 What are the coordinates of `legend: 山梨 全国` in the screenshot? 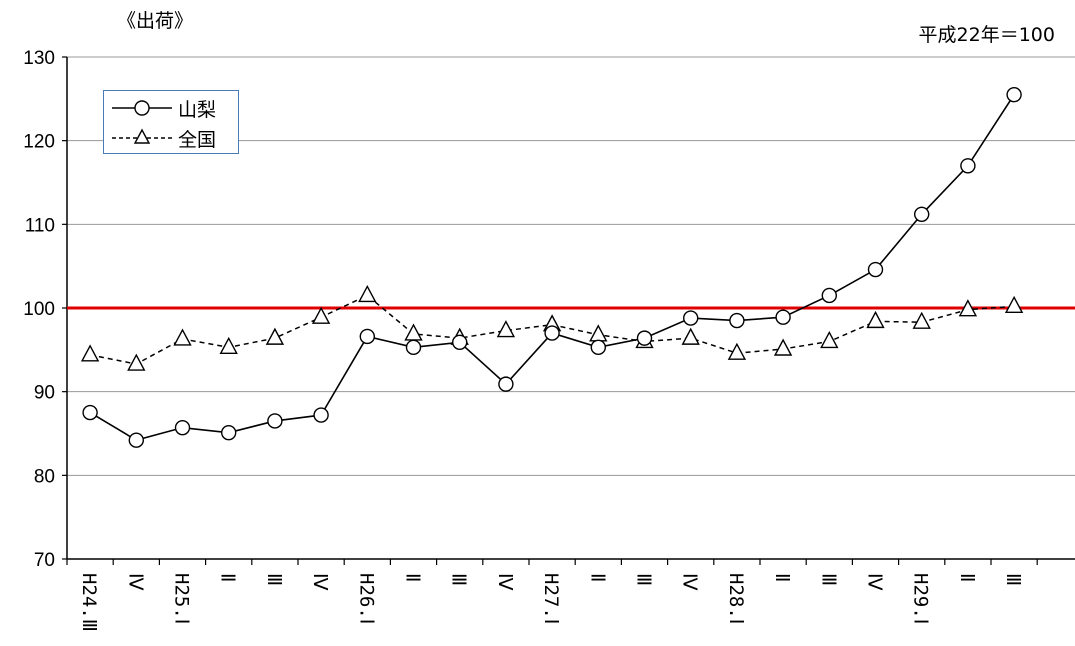 It's located at (171, 122).